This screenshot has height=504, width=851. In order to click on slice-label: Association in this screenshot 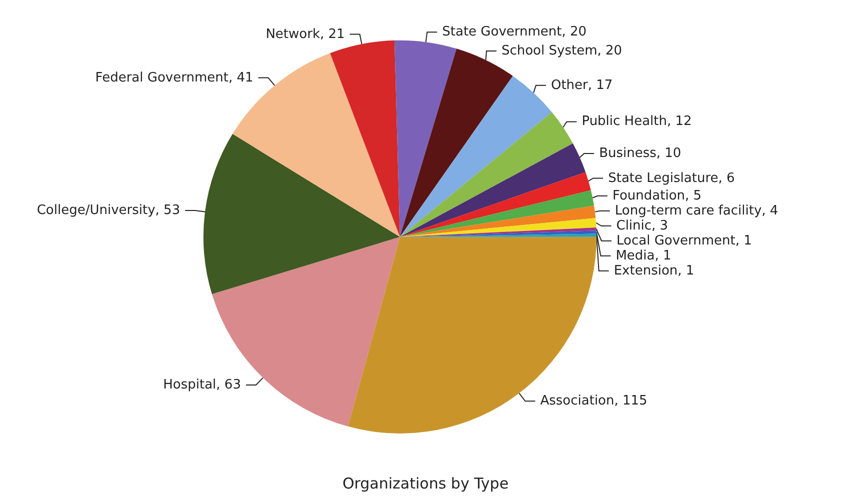, I will do `click(577, 401)`.